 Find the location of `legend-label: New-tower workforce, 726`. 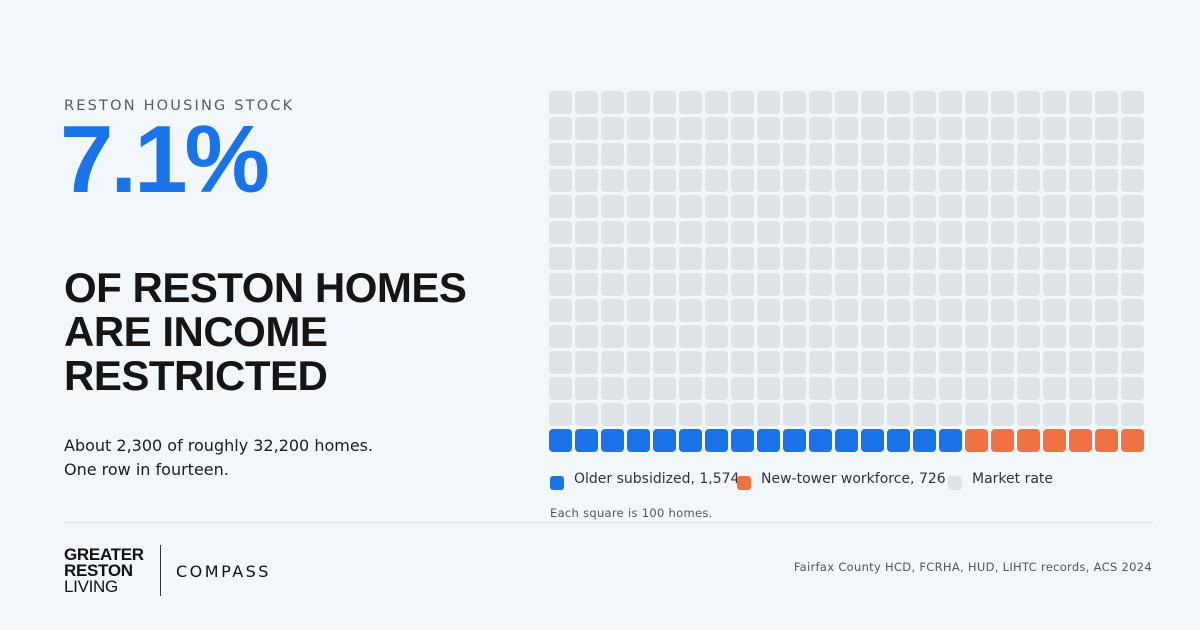

legend-label: New-tower workforce, 726 is located at coordinates (853, 479).